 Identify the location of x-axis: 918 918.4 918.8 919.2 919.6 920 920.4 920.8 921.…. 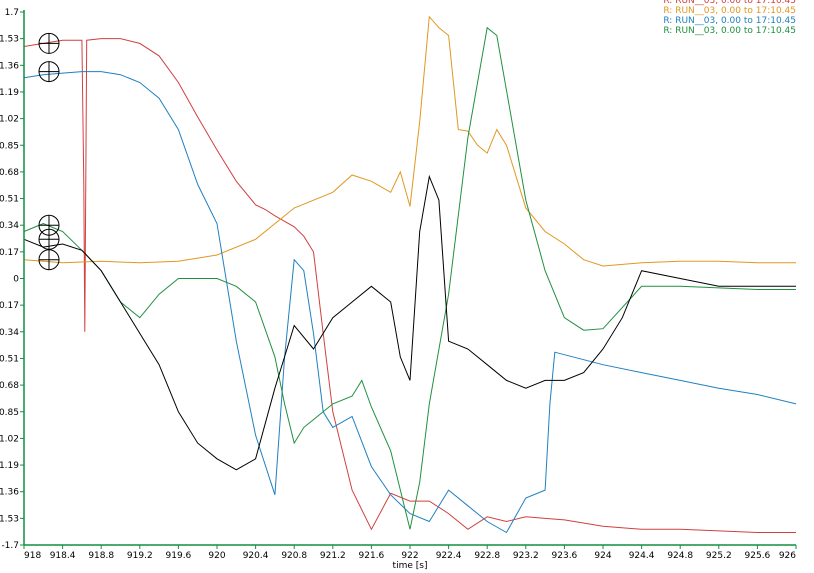
(410, 552).